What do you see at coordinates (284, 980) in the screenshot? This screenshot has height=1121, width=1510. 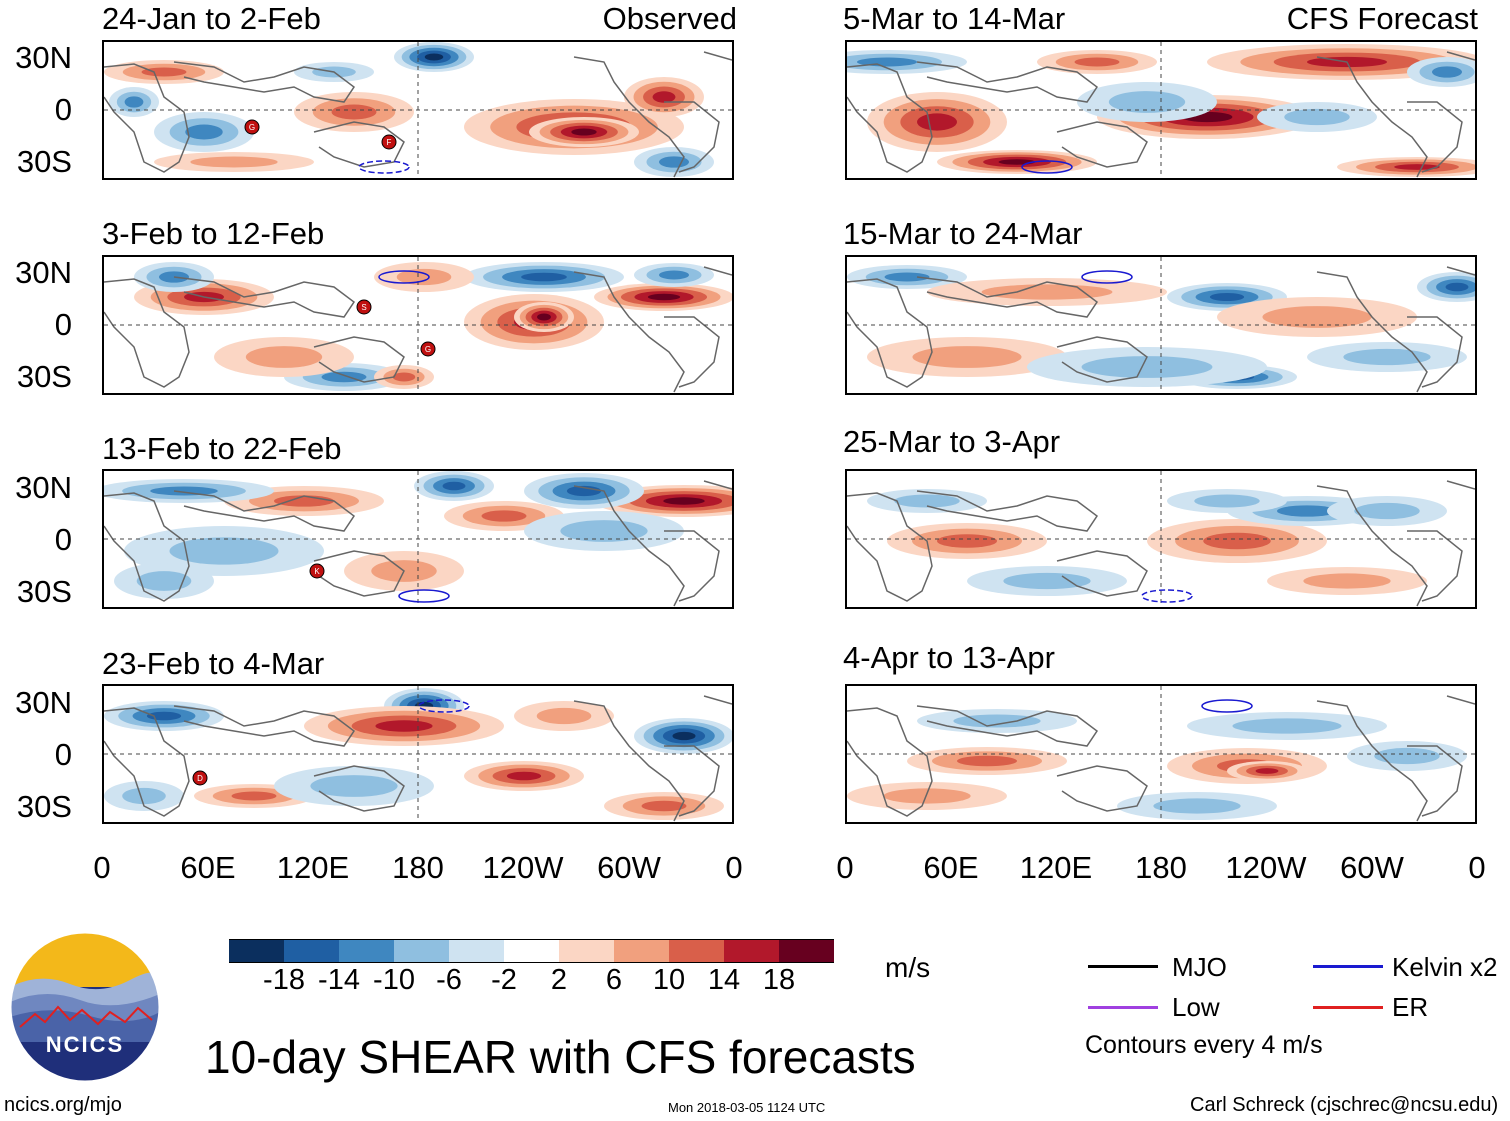 I see `colorbar-tick-label: -18` at bounding box center [284, 980].